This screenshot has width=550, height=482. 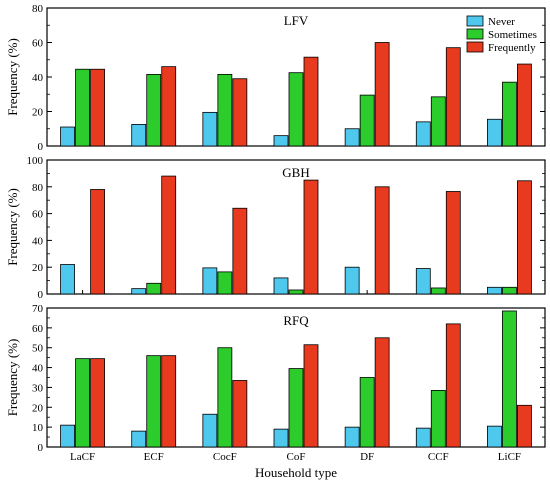 I want to click on legend-label-never: Never, so click(x=501, y=22).